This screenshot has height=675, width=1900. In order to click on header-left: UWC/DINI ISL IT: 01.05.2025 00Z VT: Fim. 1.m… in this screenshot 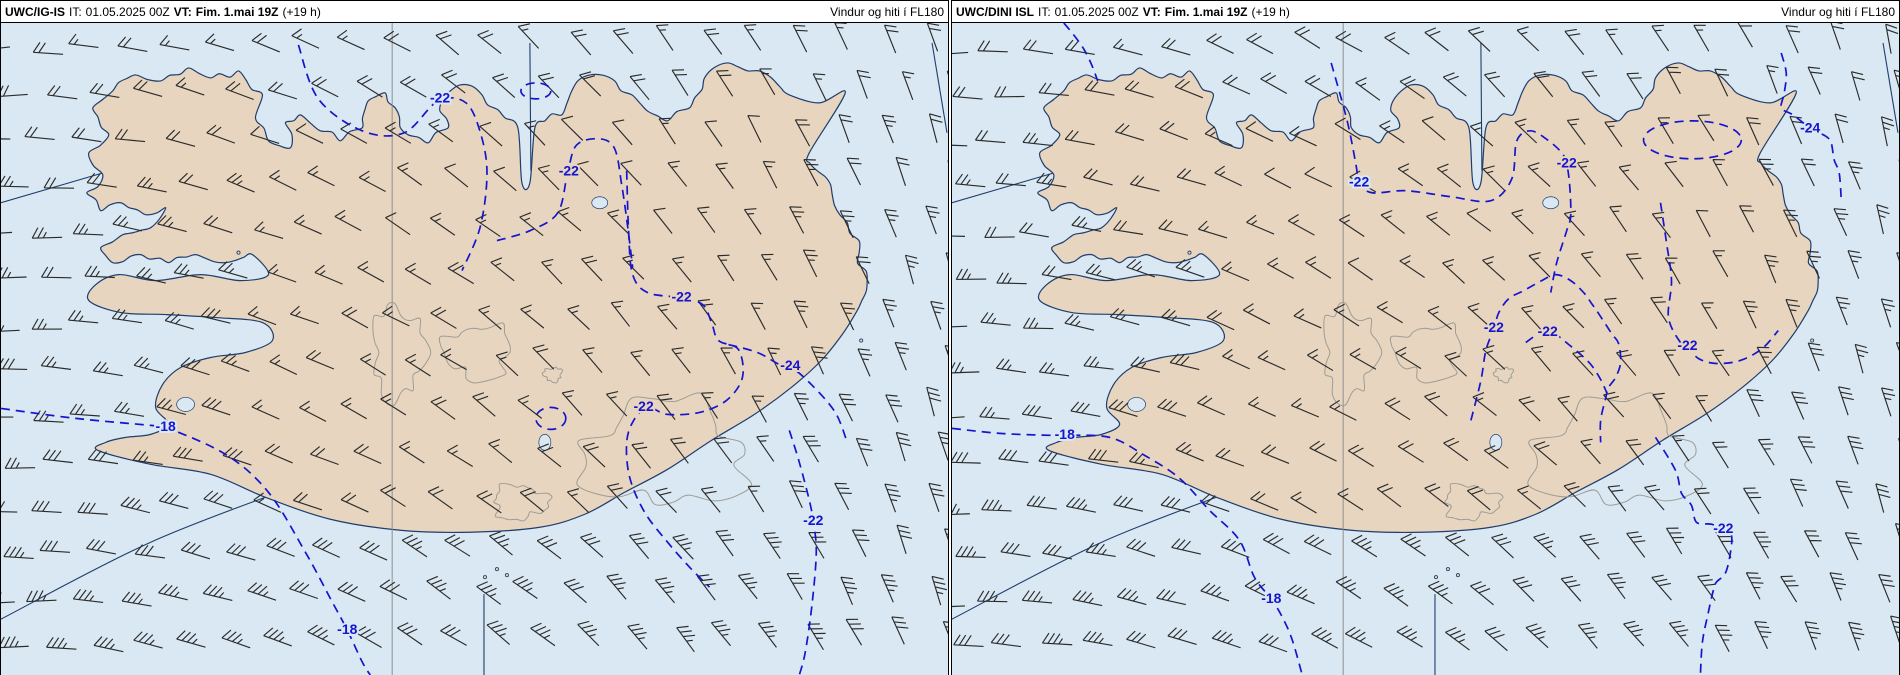, I will do `click(1125, 12)`.